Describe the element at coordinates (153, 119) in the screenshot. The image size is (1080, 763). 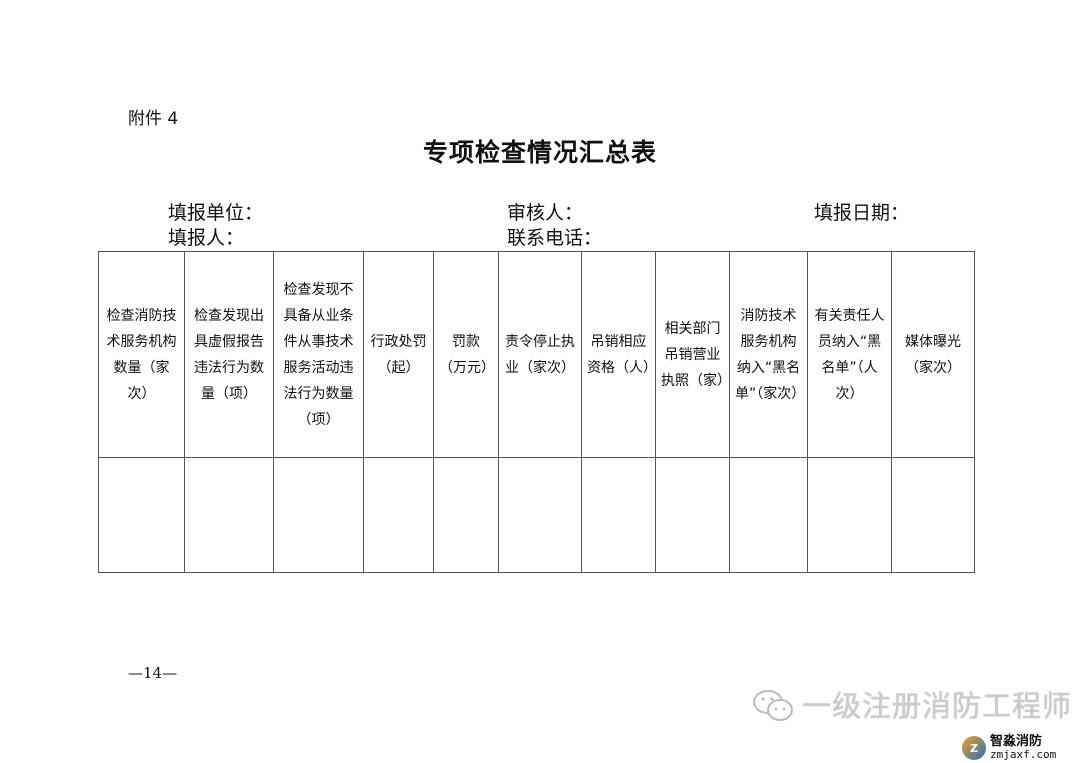
I see `attachment-label: 附件 4` at that location.